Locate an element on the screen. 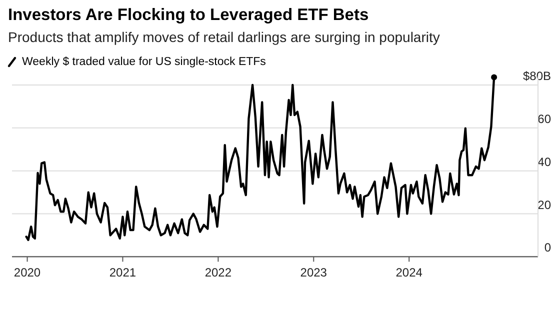 This screenshot has width=560, height=328. y-tick-label: 60 is located at coordinates (545, 119).